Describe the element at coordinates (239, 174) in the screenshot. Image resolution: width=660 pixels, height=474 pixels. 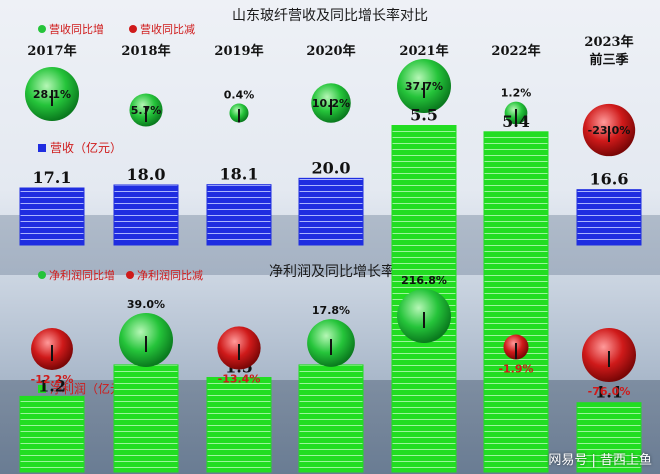
I see `bar-value-label: 18.1` at that location.